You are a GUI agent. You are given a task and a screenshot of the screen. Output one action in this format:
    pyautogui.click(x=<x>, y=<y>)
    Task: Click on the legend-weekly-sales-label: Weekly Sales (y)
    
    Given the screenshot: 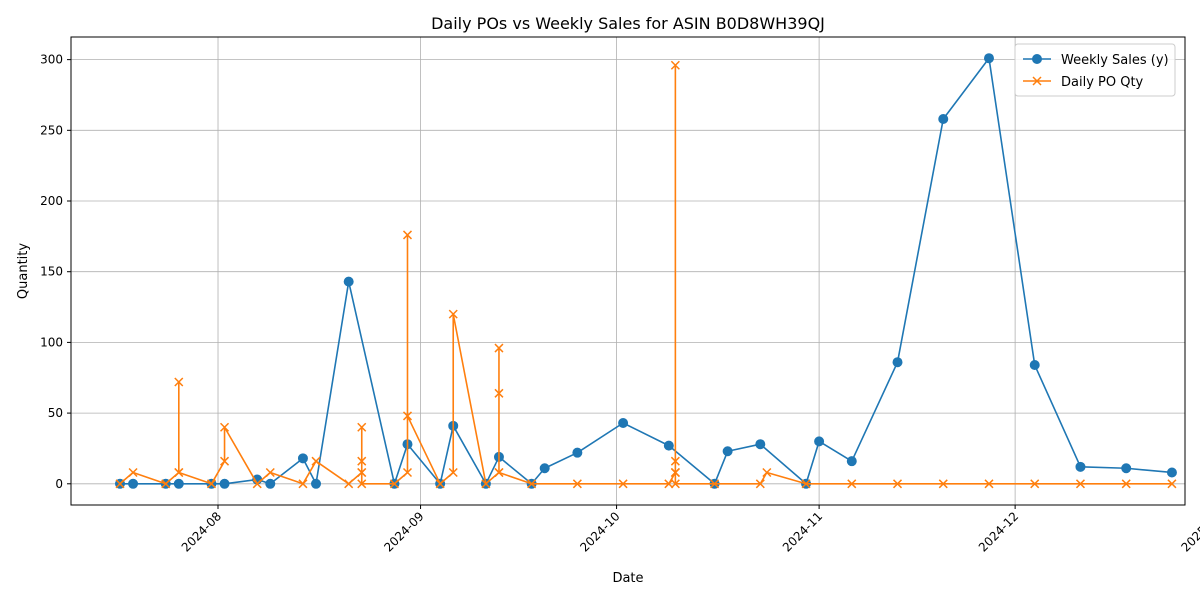 What is the action you would take?
    pyautogui.click(x=1115, y=60)
    